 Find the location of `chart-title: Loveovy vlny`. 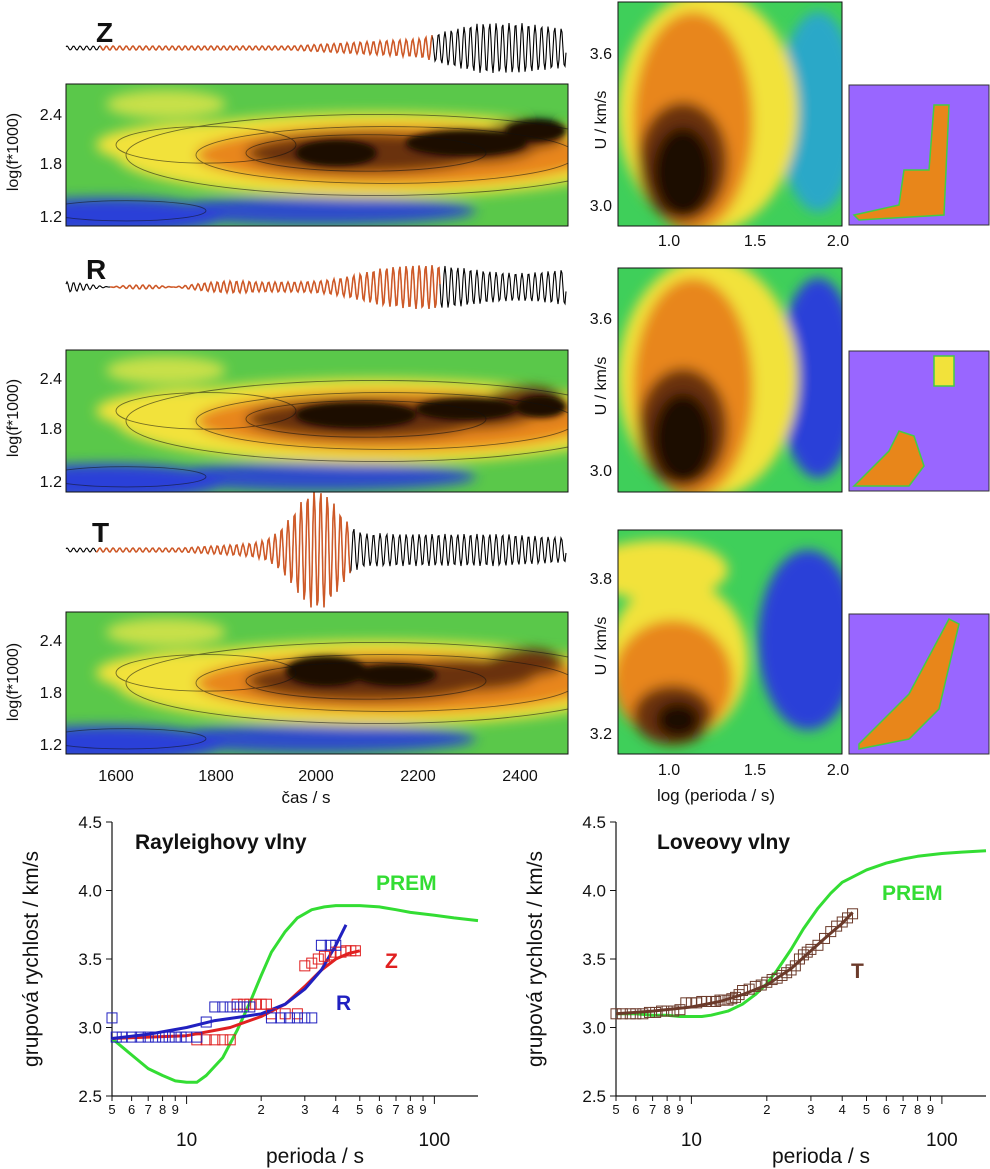

chart-title: Loveovy vlny is located at coordinates (723, 842).